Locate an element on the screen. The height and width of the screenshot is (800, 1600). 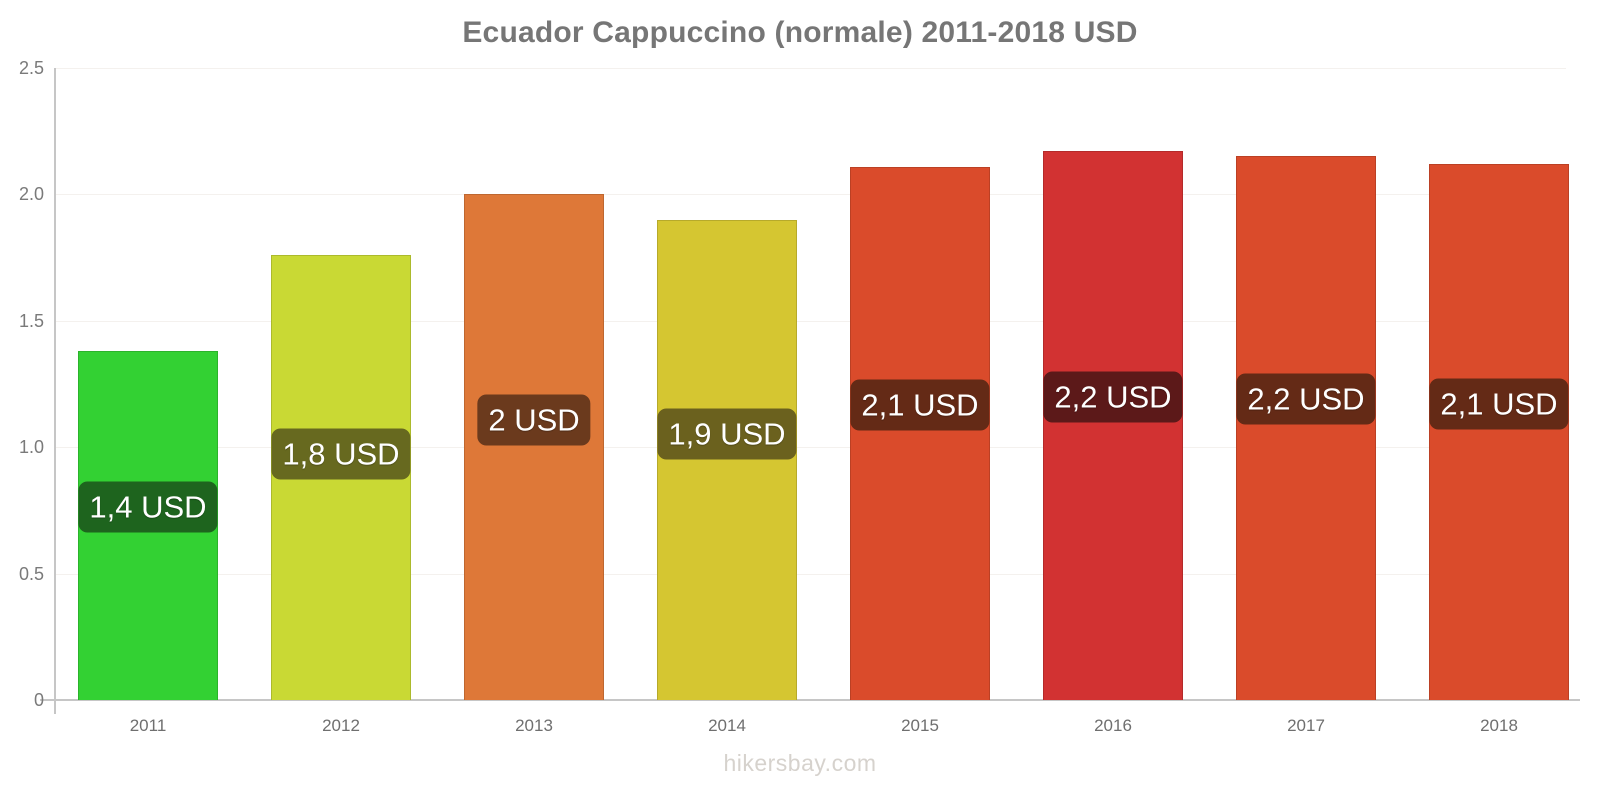
y-tick-label: 1.0 is located at coordinates (31, 447).